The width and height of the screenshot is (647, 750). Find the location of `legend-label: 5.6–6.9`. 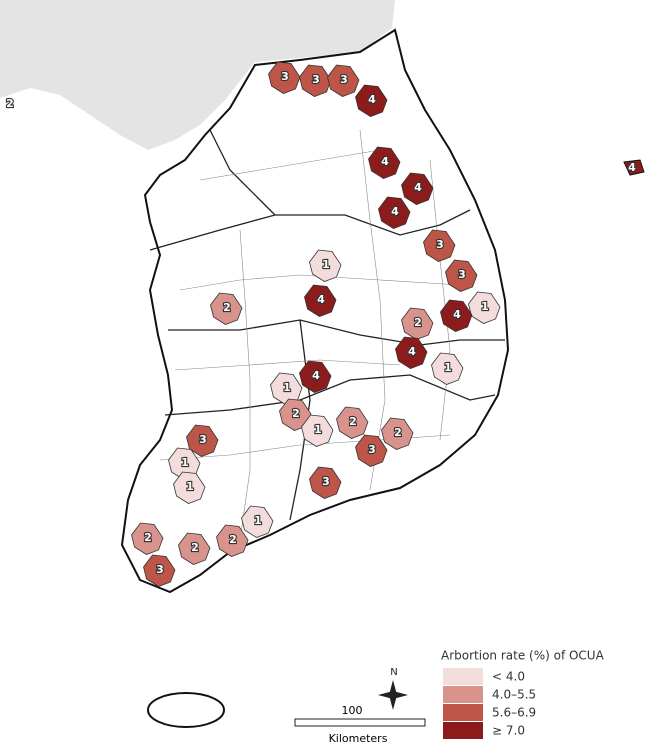

legend-label: 5.6–6.9 is located at coordinates (514, 713).